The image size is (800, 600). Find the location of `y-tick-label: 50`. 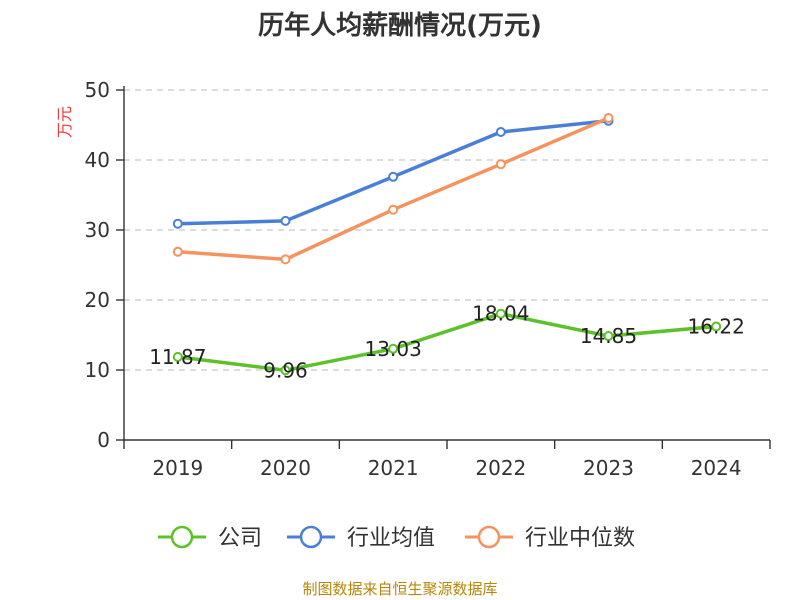

y-tick-label: 50 is located at coordinates (97, 90).